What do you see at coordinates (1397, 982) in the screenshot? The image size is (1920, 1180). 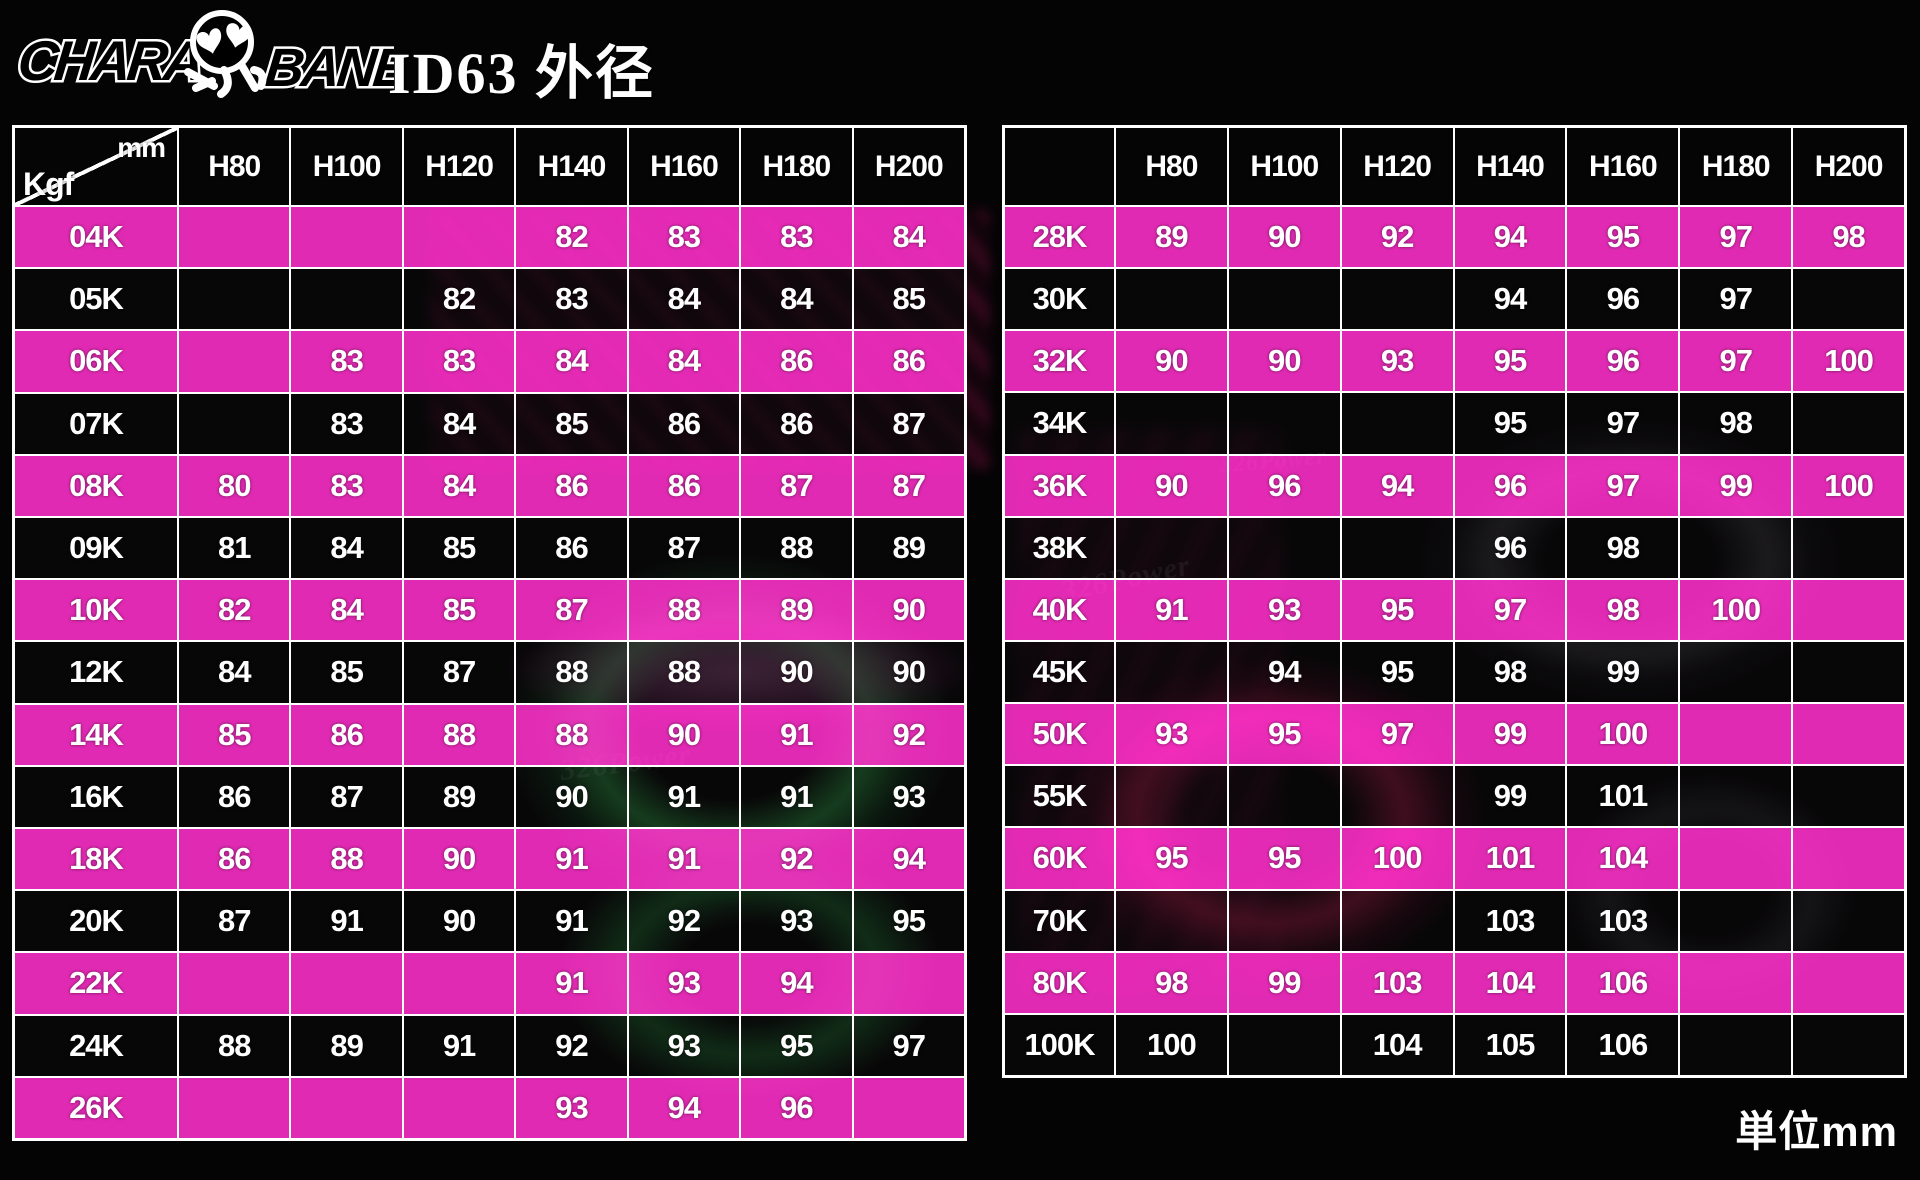 I see `cell-80k-h120: 103` at bounding box center [1397, 982].